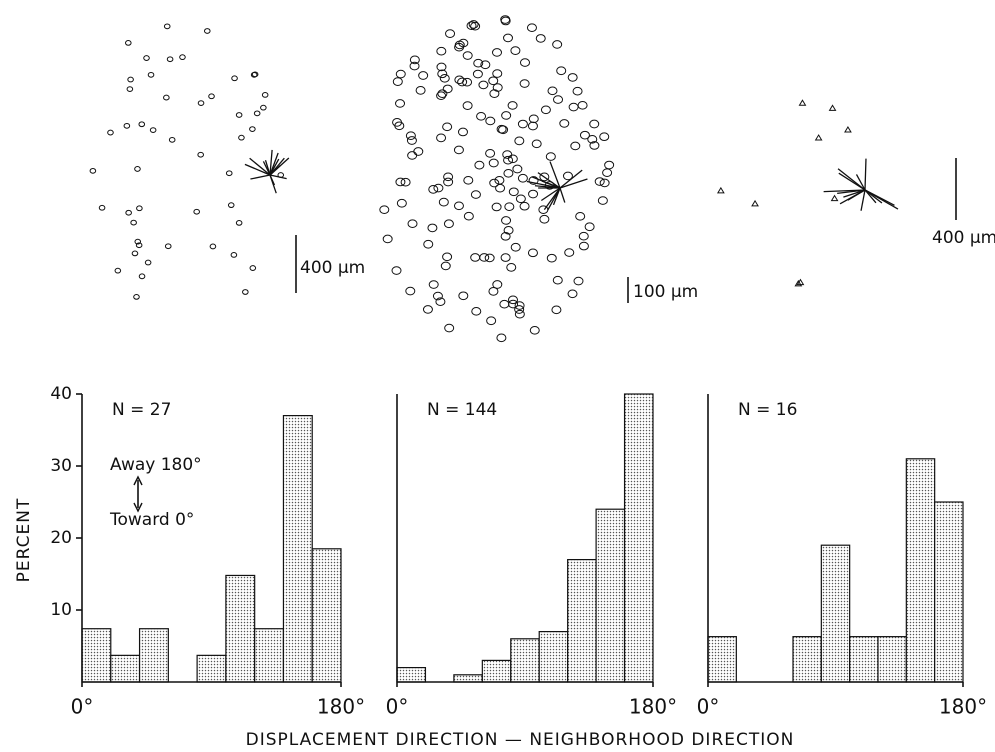  What do you see at coordinates (141, 410) in the screenshot?
I see `annotation: N = 27` at bounding box center [141, 410].